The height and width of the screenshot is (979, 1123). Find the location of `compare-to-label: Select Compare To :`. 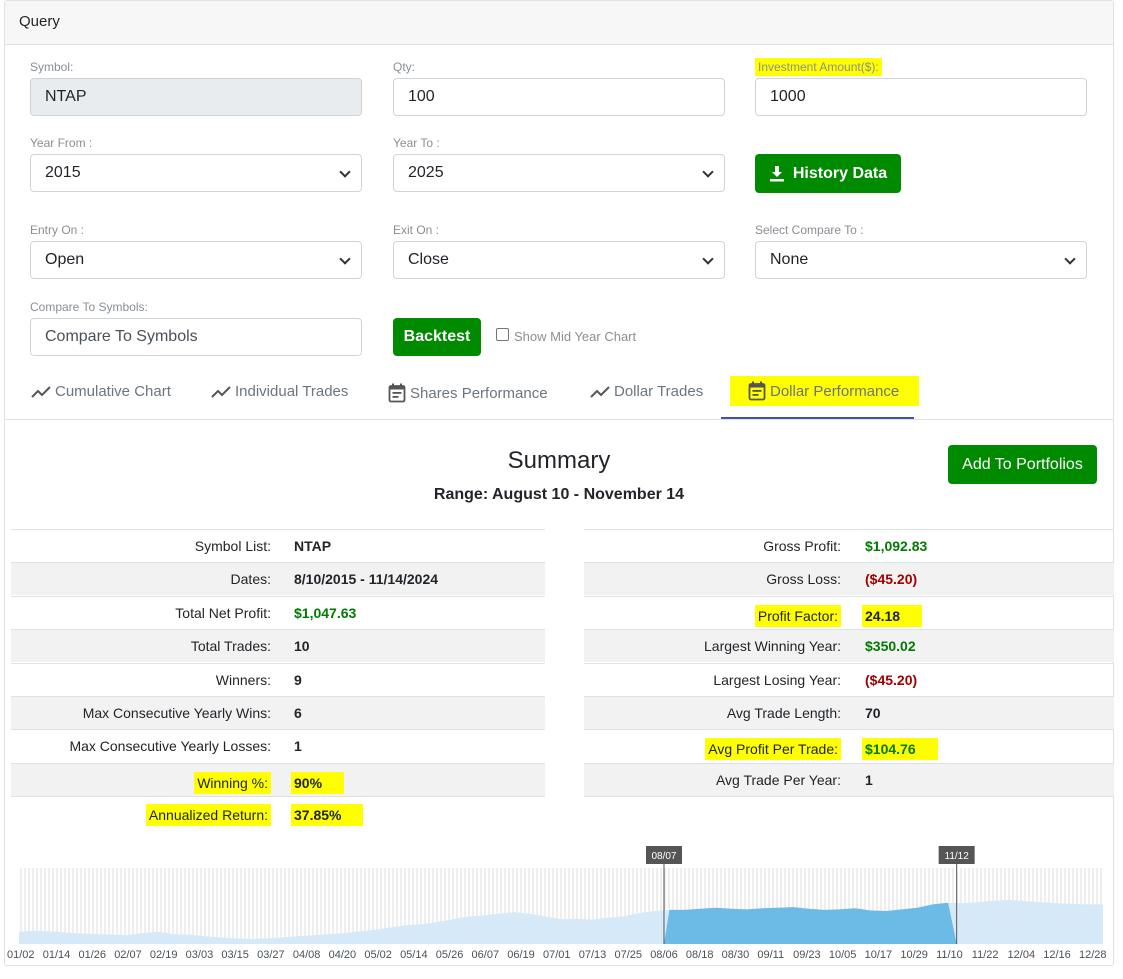

compare-to-label: Select Compare To : is located at coordinates (809, 230).